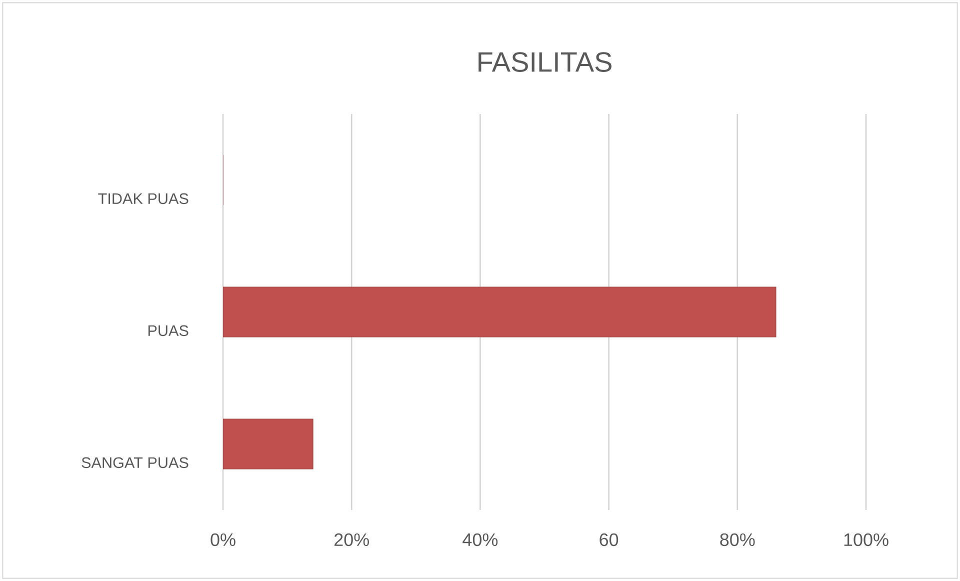 The height and width of the screenshot is (581, 960). I want to click on chart-title: FASILITAS, so click(545, 62).